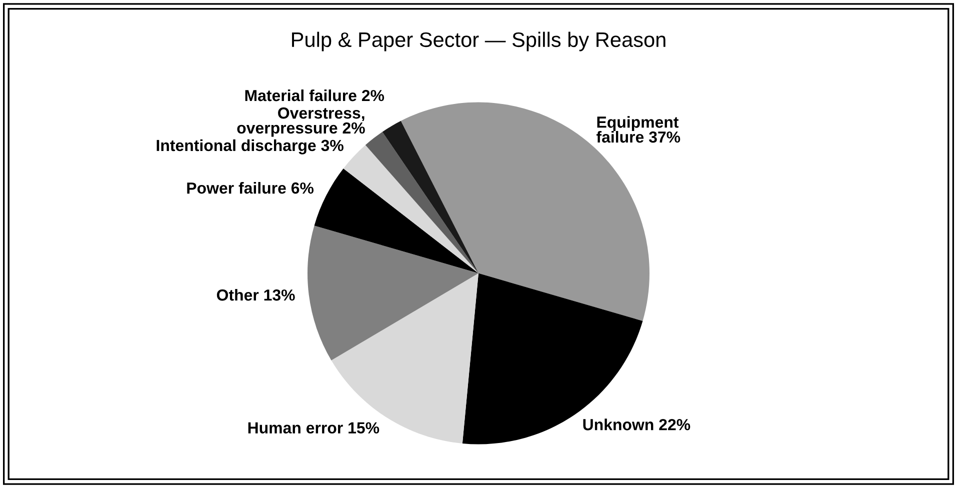 Image resolution: width=957 pixels, height=488 pixels. I want to click on slice-label: Other 13%, so click(255, 294).